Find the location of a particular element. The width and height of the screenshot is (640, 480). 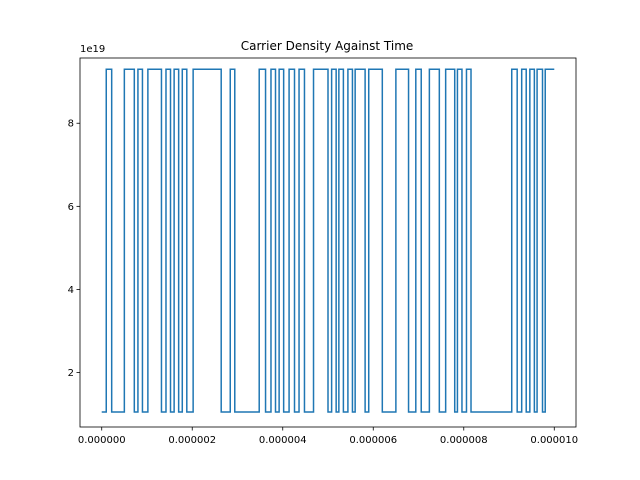

x-tick-label: 0.000008 is located at coordinates (464, 440).